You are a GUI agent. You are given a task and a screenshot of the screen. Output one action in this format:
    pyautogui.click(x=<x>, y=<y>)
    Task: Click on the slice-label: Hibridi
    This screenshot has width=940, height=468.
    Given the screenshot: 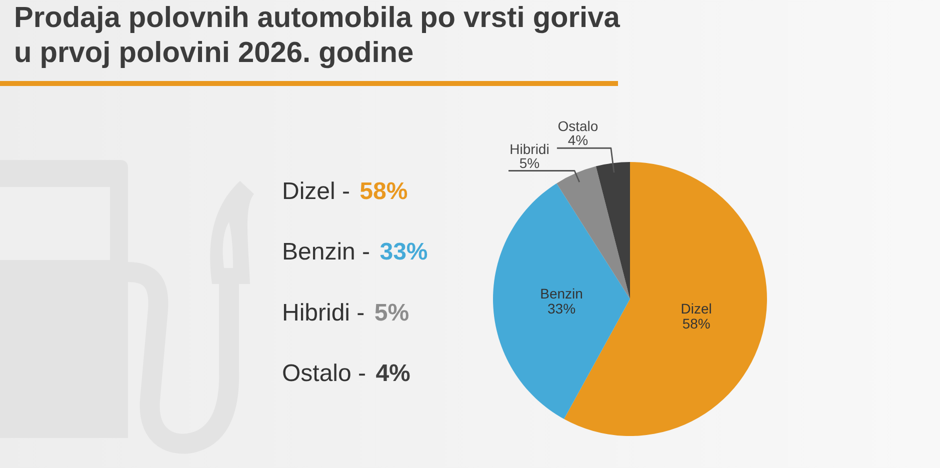 What is the action you would take?
    pyautogui.click(x=530, y=148)
    